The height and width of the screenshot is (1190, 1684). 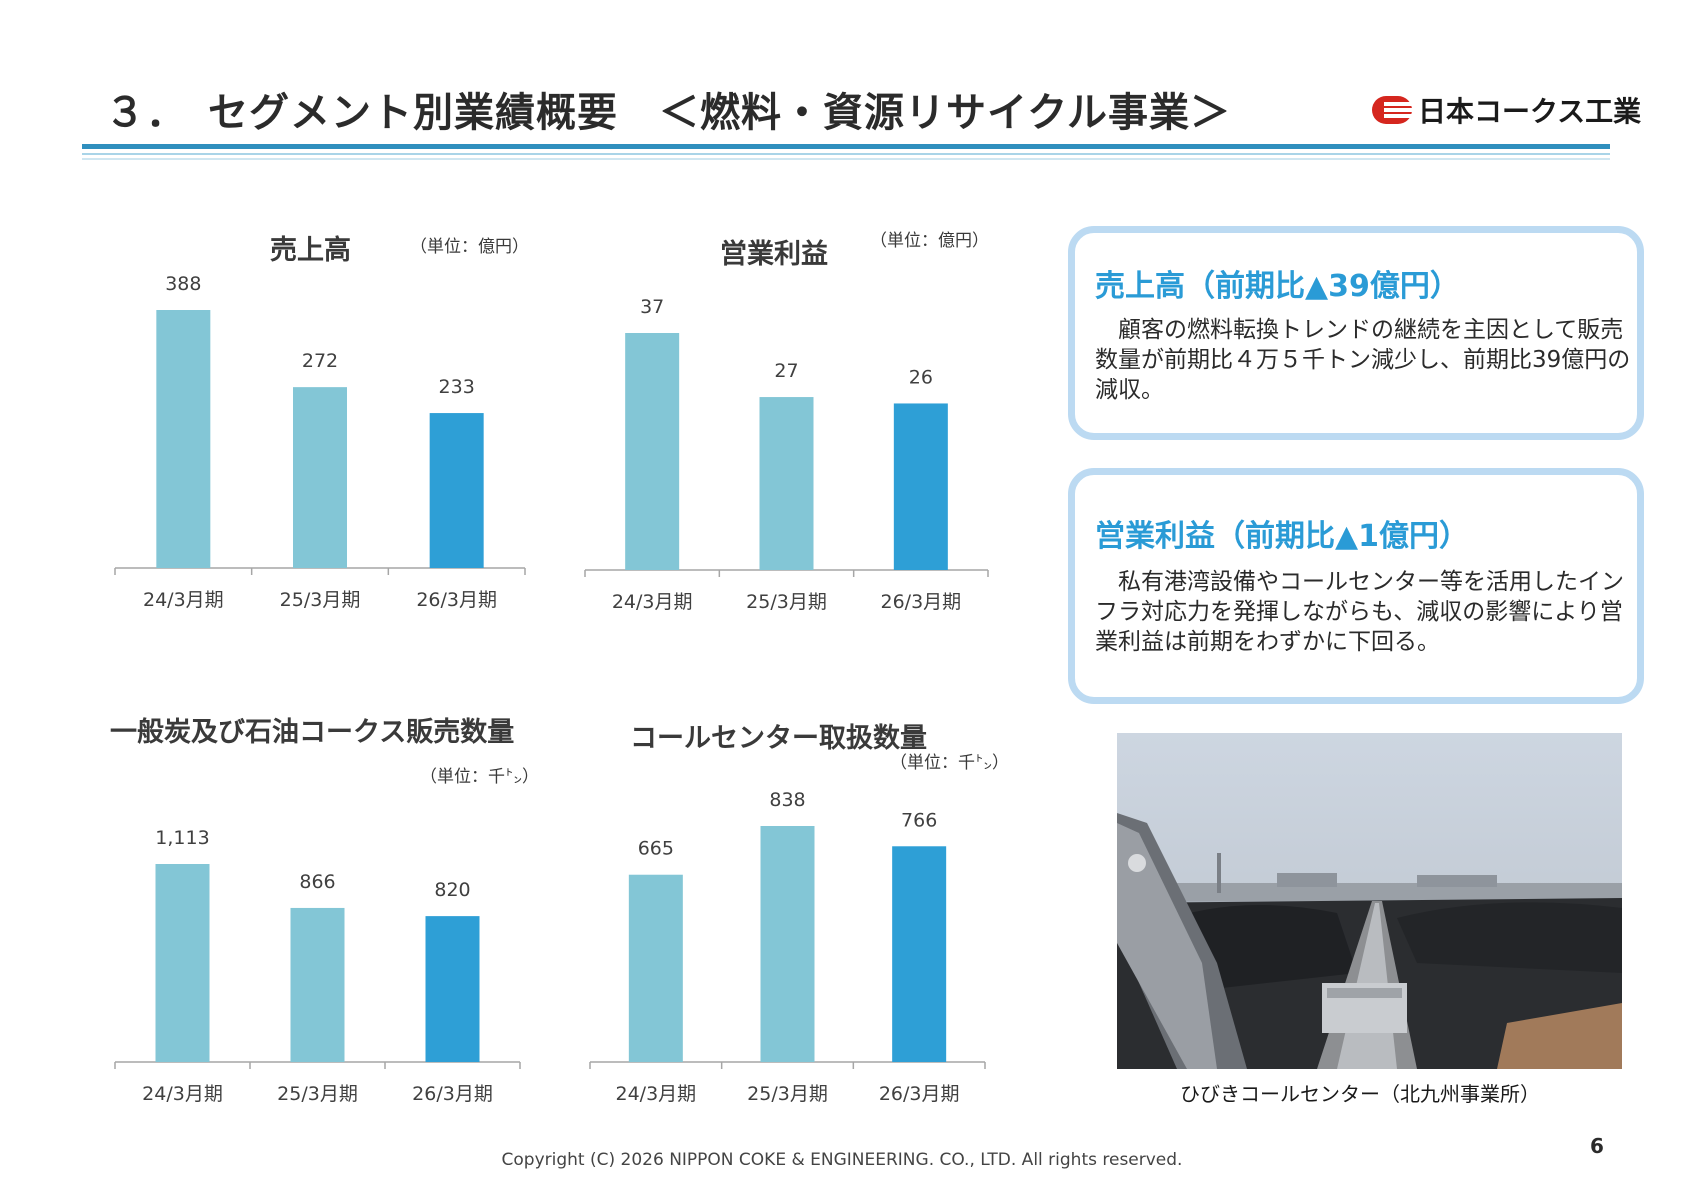 I want to click on chart-title: 一般炭及び石油コークス販売数量, so click(x=312, y=732).